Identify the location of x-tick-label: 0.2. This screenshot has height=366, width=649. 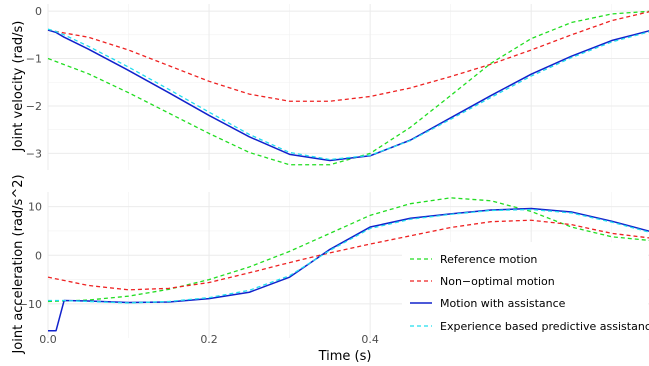
(209, 339).